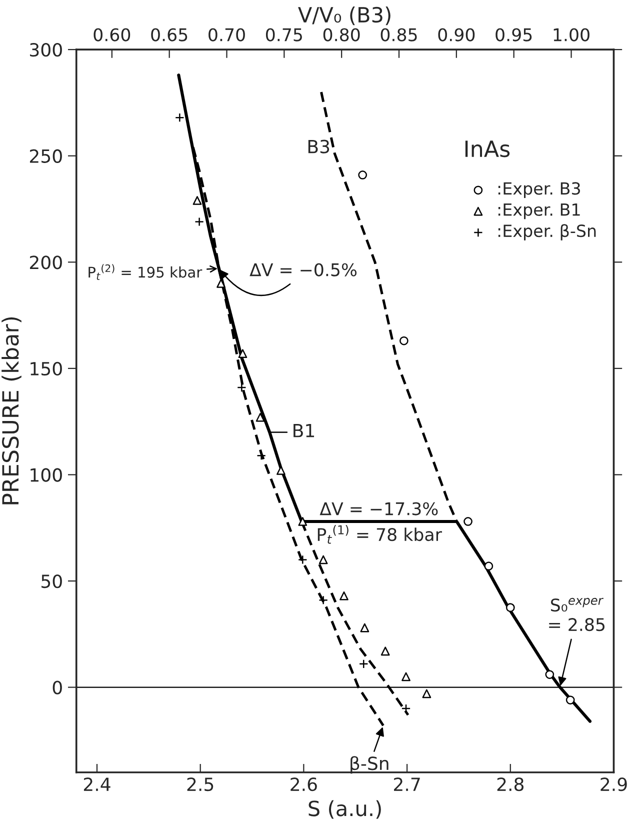 The height and width of the screenshot is (826, 636). What do you see at coordinates (487, 149) in the screenshot?
I see `annotation: InAs` at bounding box center [487, 149].